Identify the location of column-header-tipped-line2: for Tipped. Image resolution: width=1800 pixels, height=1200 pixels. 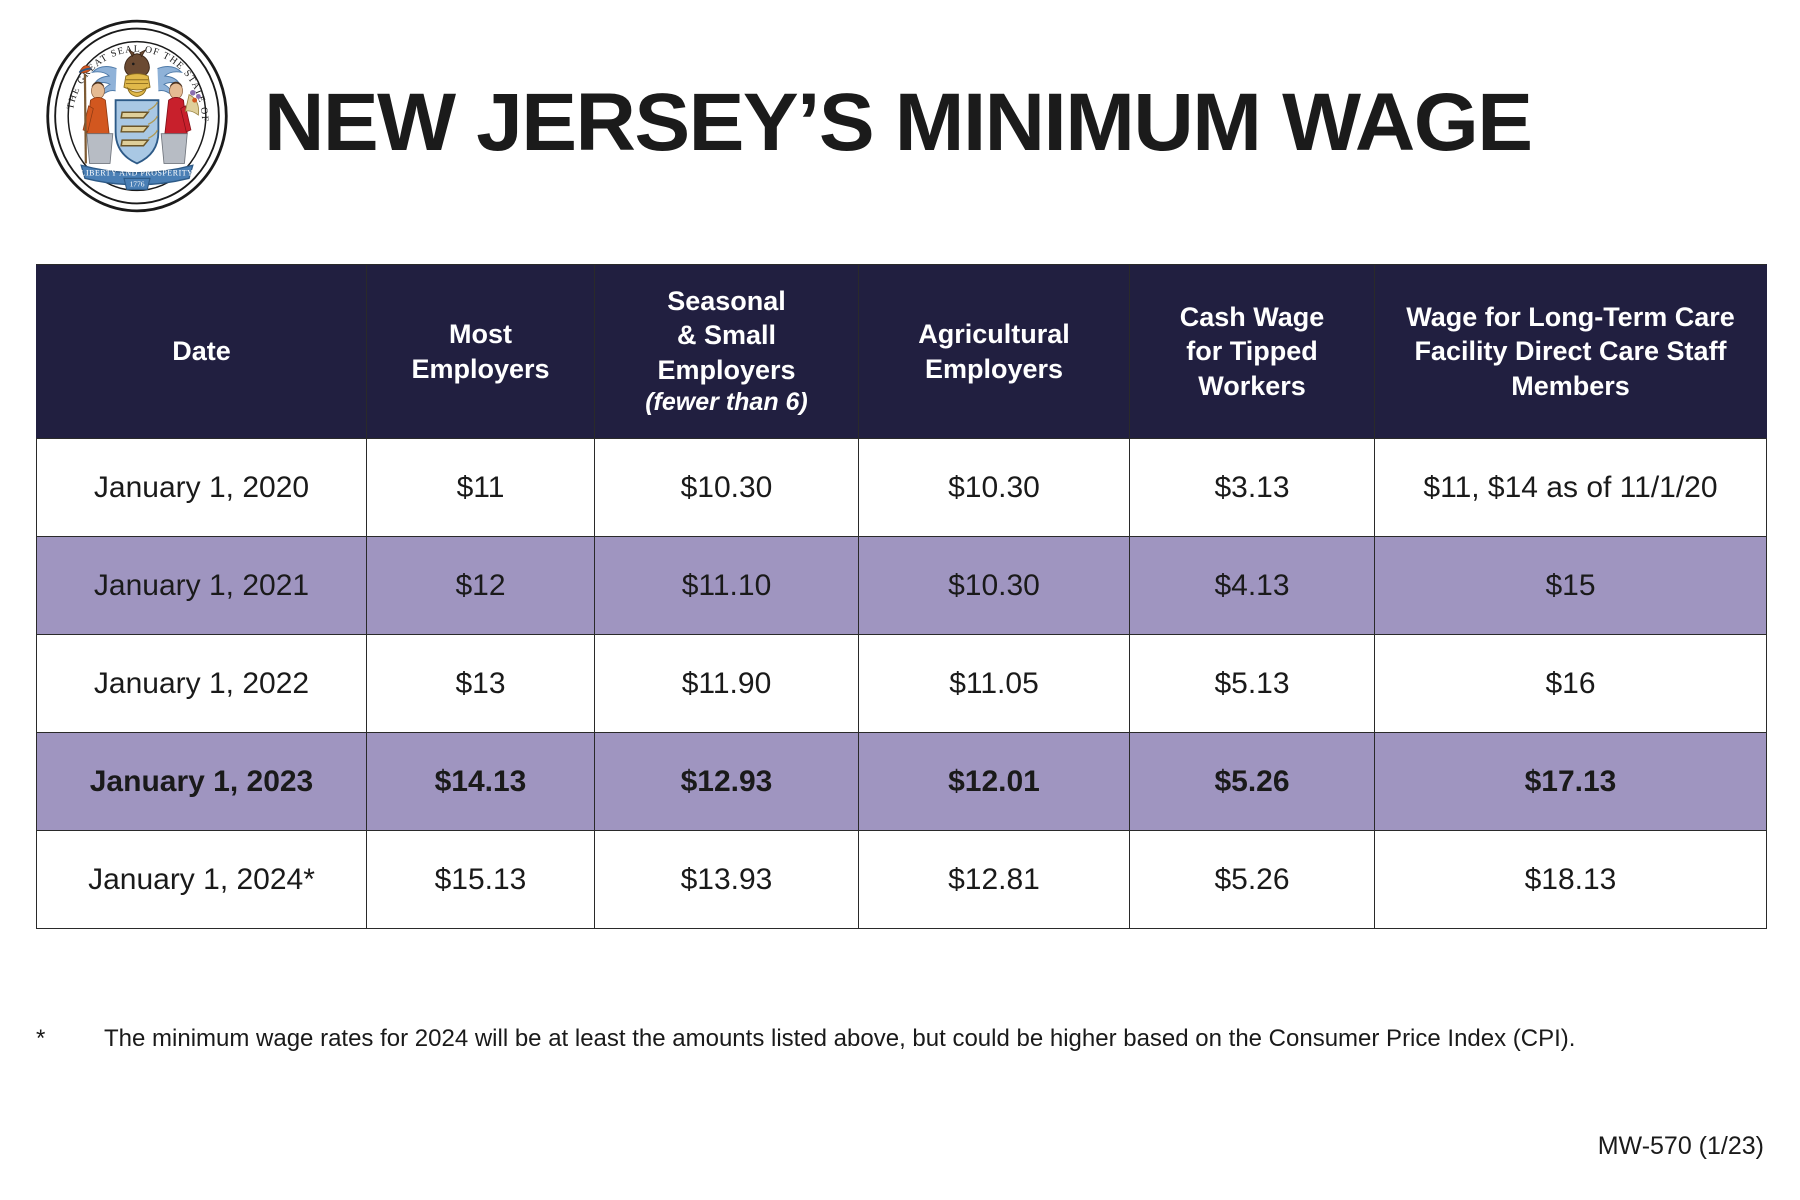
(1252, 351).